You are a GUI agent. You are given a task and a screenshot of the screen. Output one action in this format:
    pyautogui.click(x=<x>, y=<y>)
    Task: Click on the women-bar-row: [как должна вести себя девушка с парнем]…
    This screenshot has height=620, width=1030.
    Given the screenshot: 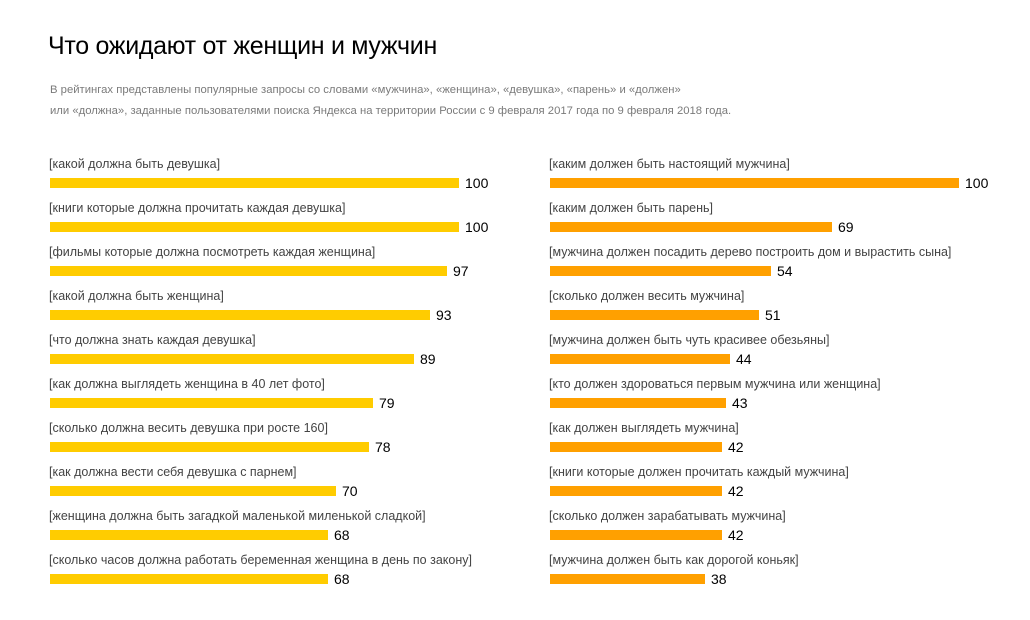 What is the action you would take?
    pyautogui.click(x=284, y=486)
    